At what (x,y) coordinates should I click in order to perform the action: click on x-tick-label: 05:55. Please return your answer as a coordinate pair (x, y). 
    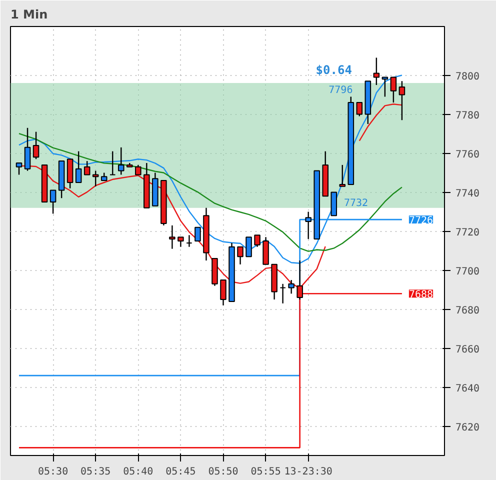
    Looking at the image, I should click on (265, 472).